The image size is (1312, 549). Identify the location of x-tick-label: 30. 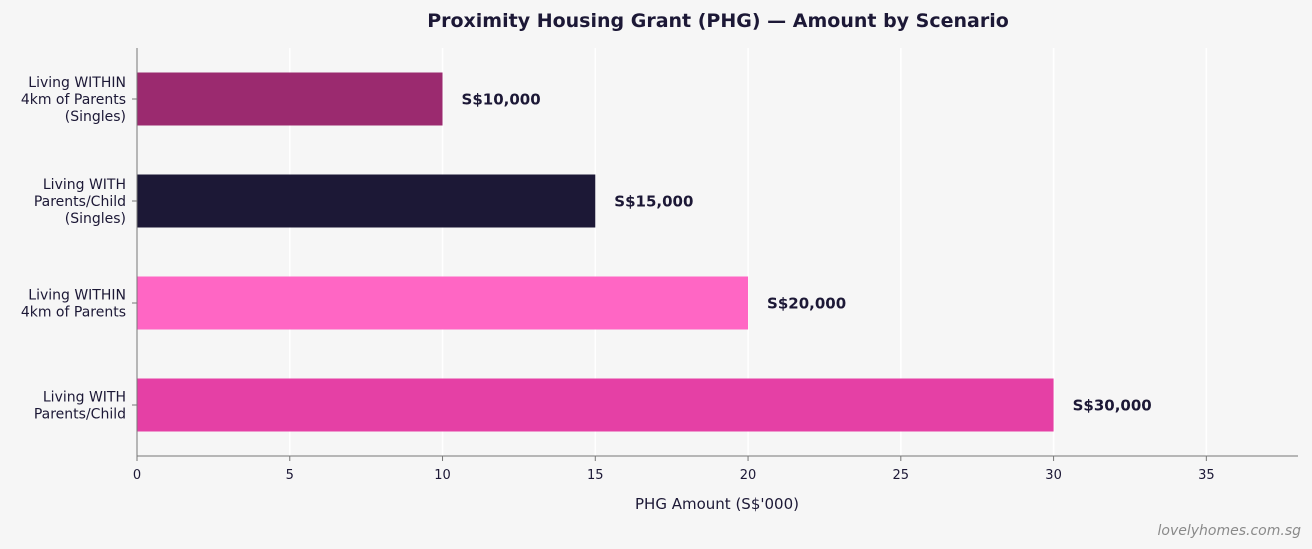
(1053, 475).